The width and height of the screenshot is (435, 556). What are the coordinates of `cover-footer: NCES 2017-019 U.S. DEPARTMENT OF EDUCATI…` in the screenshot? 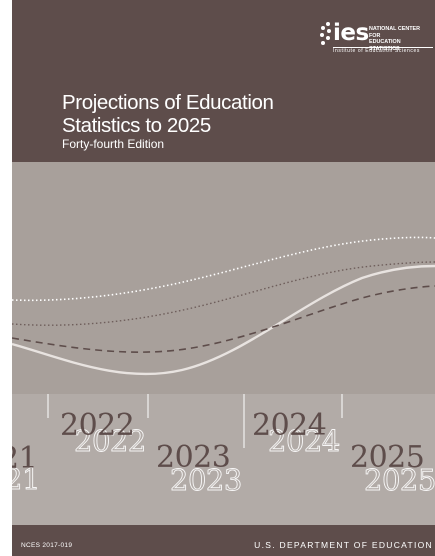 It's located at (223, 540).